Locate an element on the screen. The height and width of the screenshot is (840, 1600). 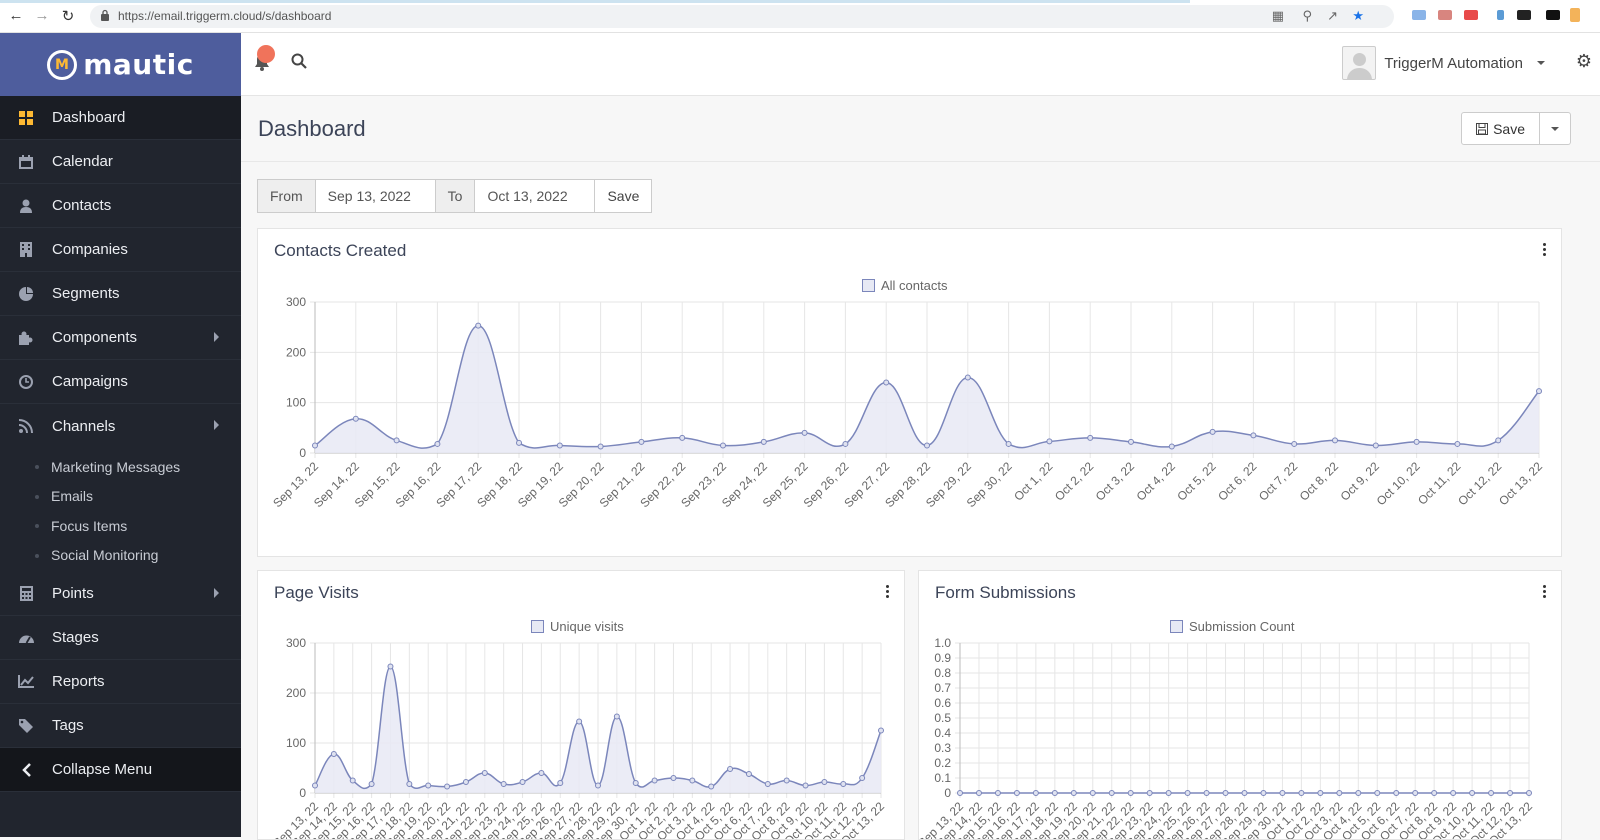
save-button: Save is located at coordinates (1500, 128).